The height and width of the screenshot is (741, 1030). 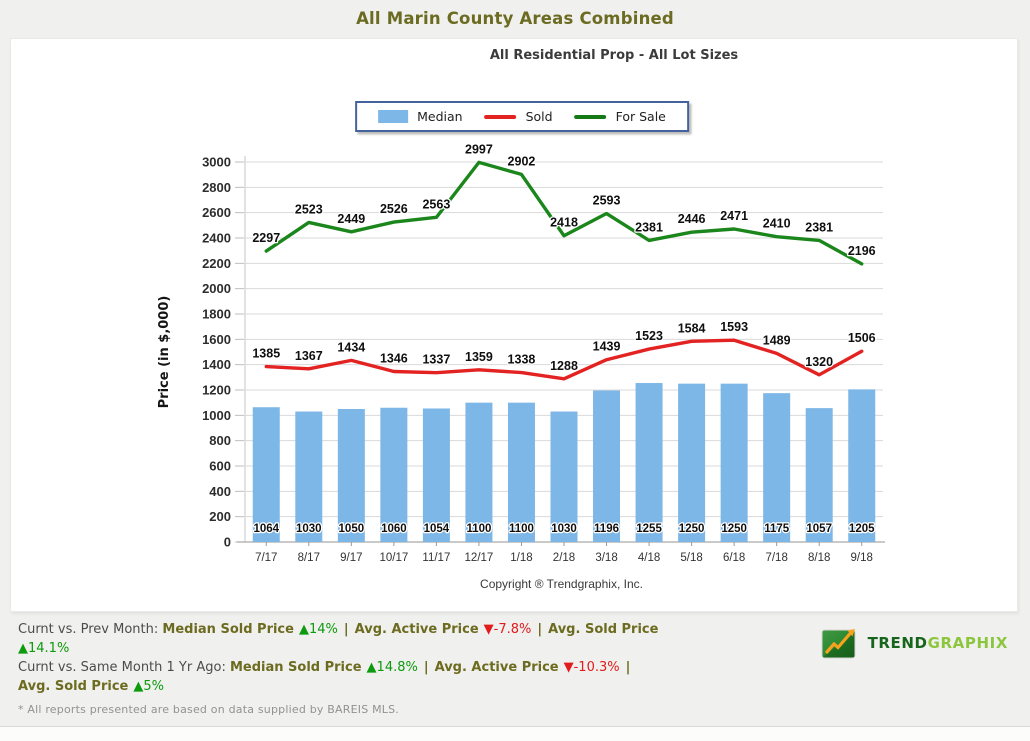 What do you see at coordinates (393, 558) in the screenshot?
I see `x-tick-label: 10/17` at bounding box center [393, 558].